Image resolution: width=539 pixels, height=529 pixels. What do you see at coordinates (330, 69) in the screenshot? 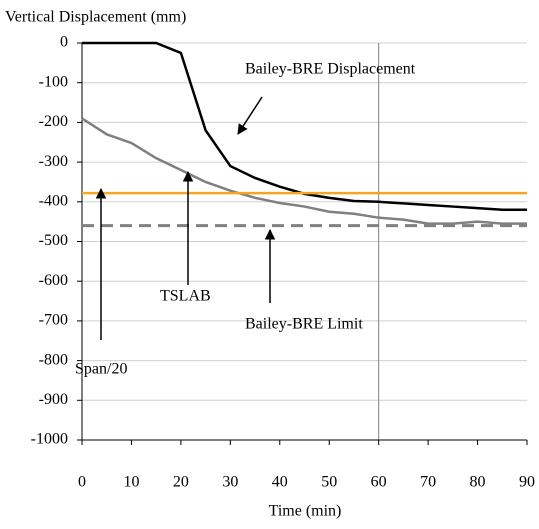
I see `annotation: Bailey-BRE Displacement` at bounding box center [330, 69].